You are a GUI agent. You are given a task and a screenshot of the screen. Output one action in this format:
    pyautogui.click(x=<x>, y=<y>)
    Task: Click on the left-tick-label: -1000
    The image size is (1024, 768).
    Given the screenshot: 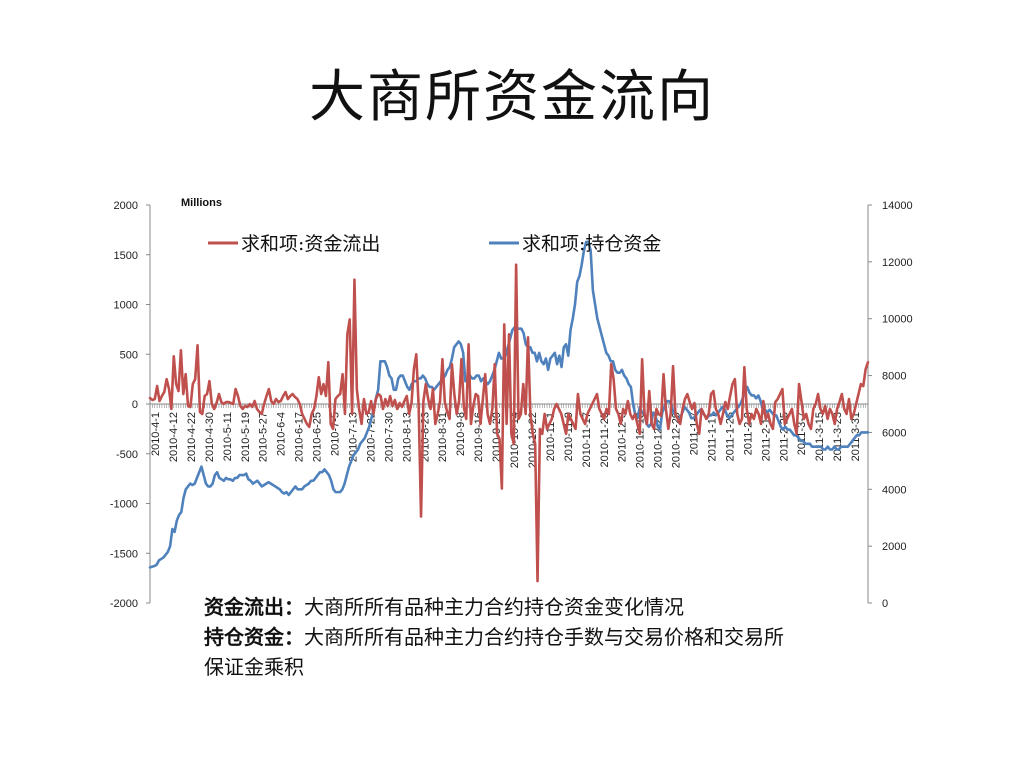 What is the action you would take?
    pyautogui.click(x=124, y=505)
    